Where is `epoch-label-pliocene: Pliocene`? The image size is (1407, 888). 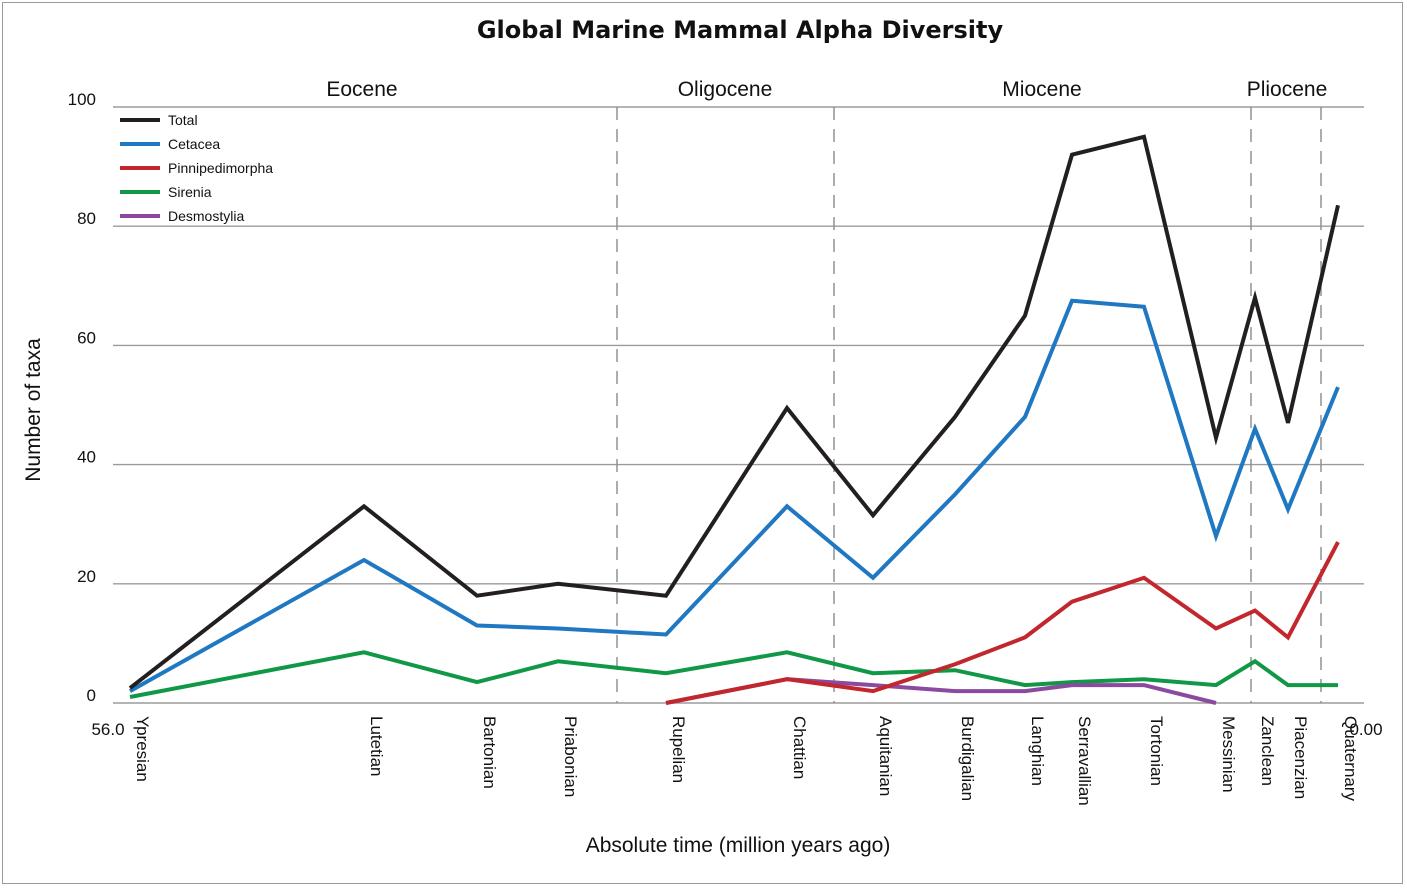 epoch-label-pliocene: Pliocene is located at coordinates (1287, 89).